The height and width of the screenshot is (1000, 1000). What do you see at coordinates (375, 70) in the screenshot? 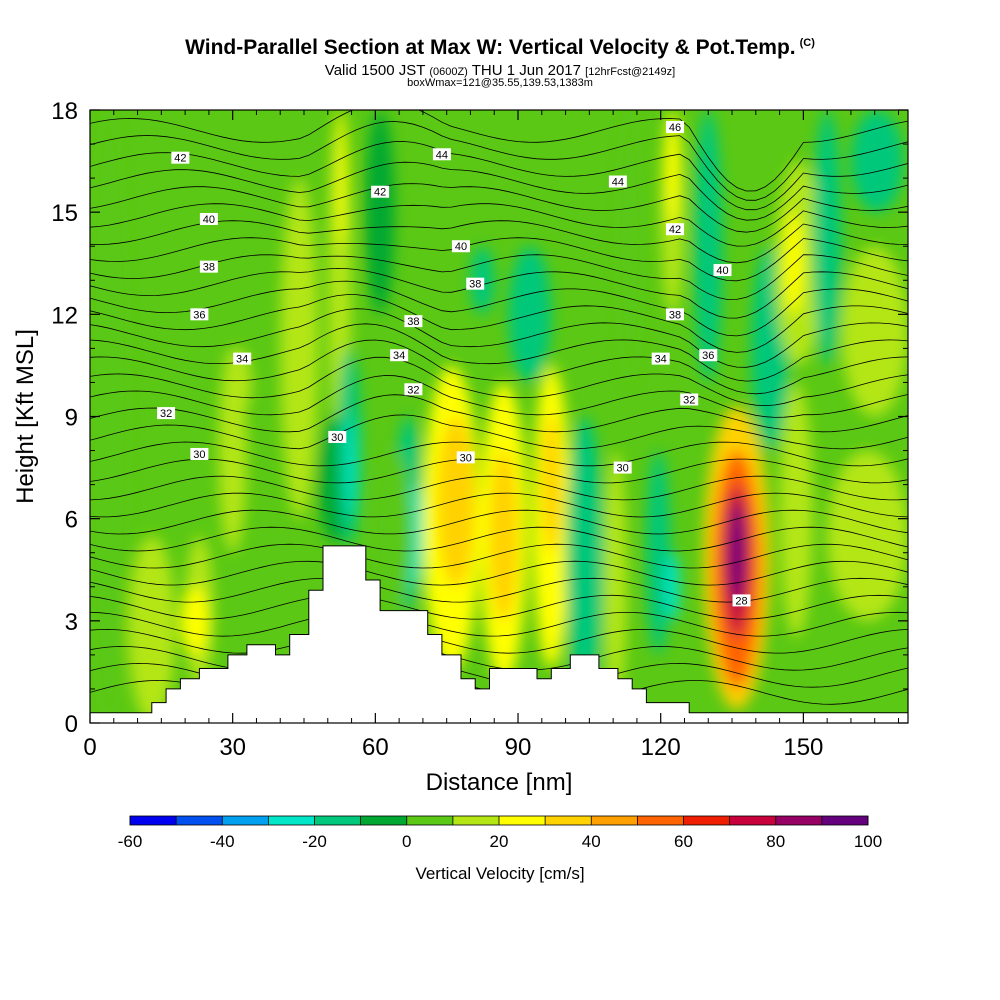
I see `valid-prefix: Valid 1500 JST` at bounding box center [375, 70].